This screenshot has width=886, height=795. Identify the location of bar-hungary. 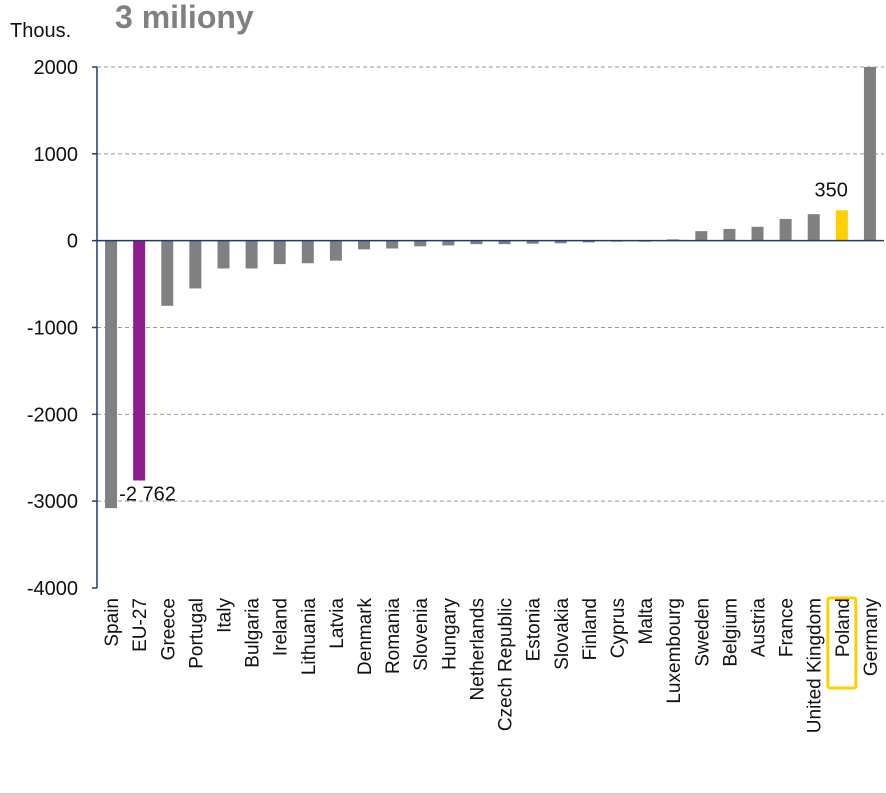
(448, 243).